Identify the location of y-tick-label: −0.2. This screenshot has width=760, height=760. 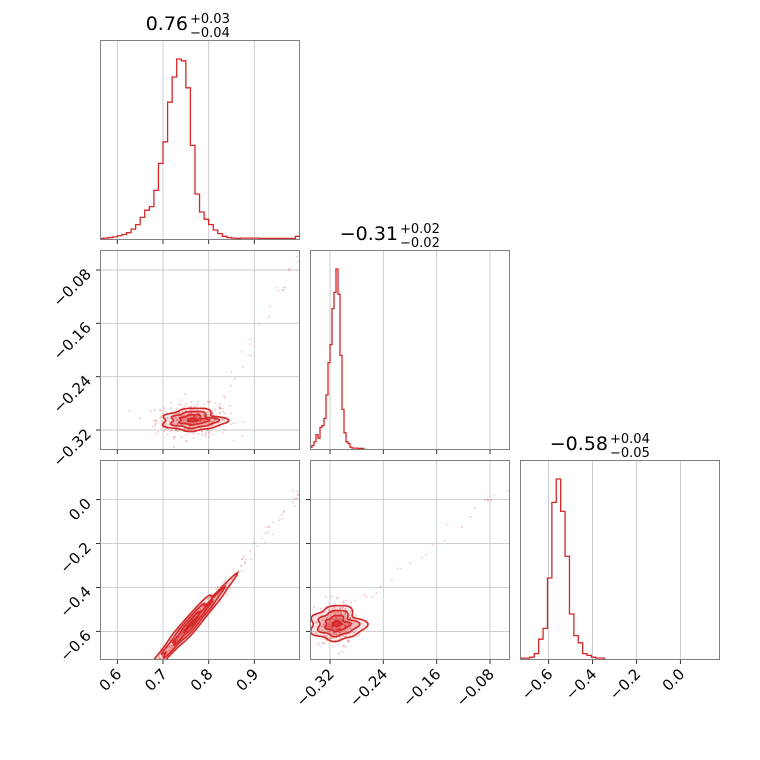
(75, 558).